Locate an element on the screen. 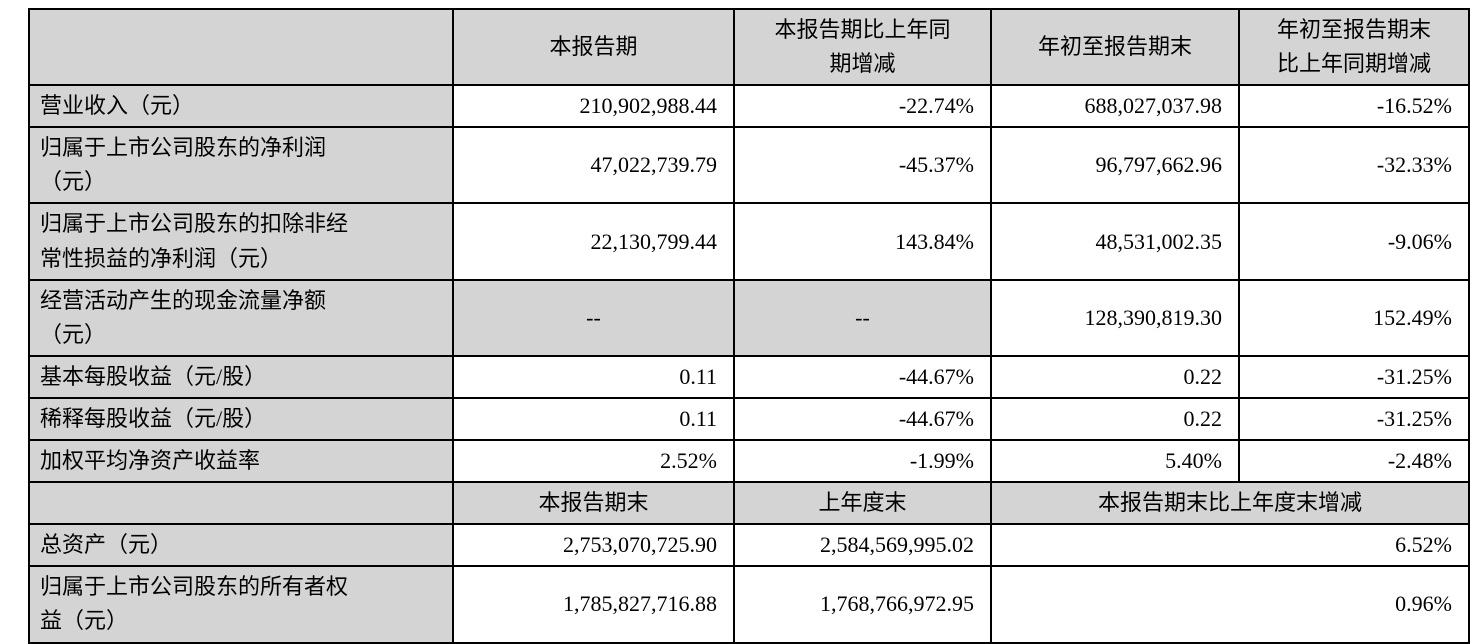  cell-value: 2.52% is located at coordinates (593, 461).